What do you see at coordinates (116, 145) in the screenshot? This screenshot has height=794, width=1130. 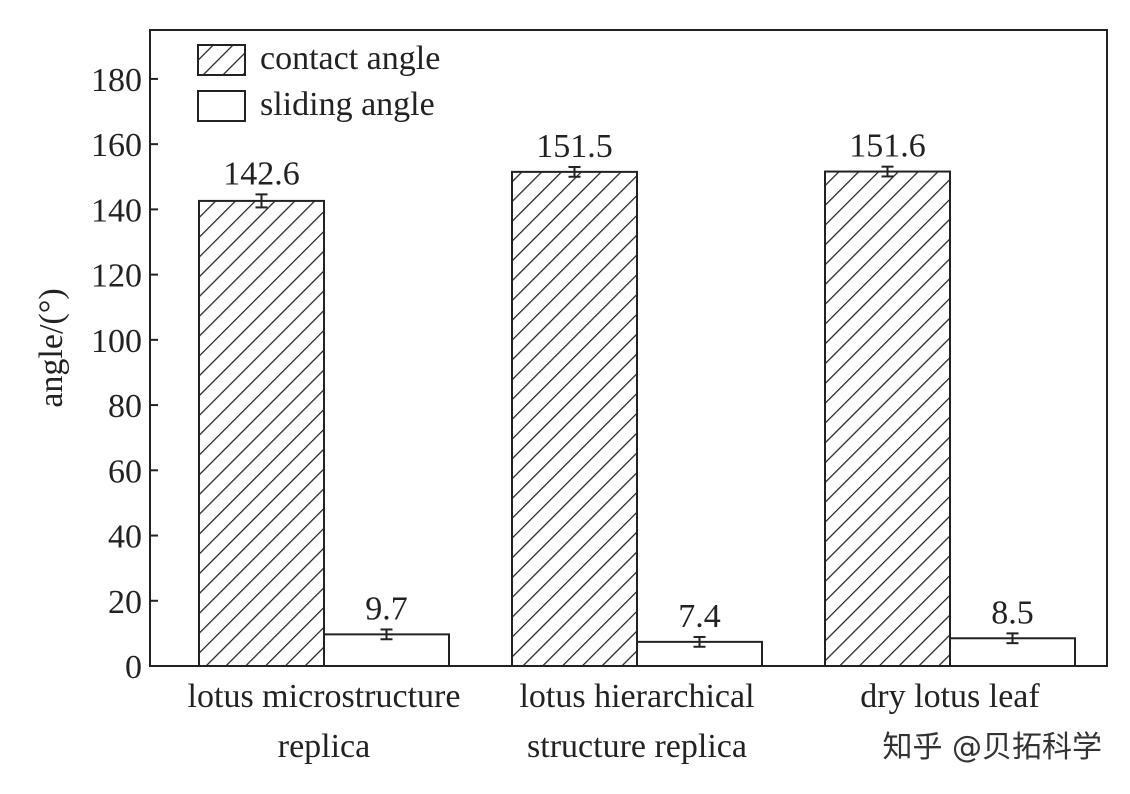 I see `y-tick-label: 160` at bounding box center [116, 145].